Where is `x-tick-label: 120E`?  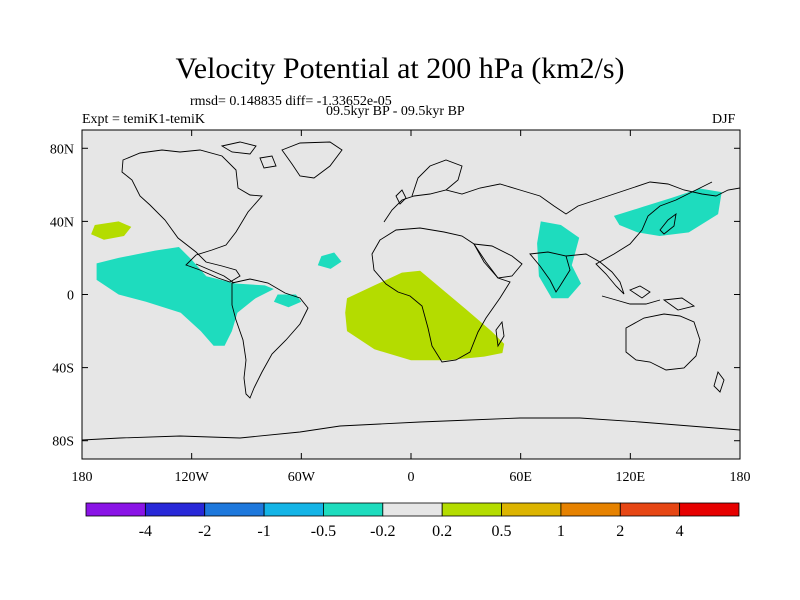
x-tick-label: 120E is located at coordinates (631, 477).